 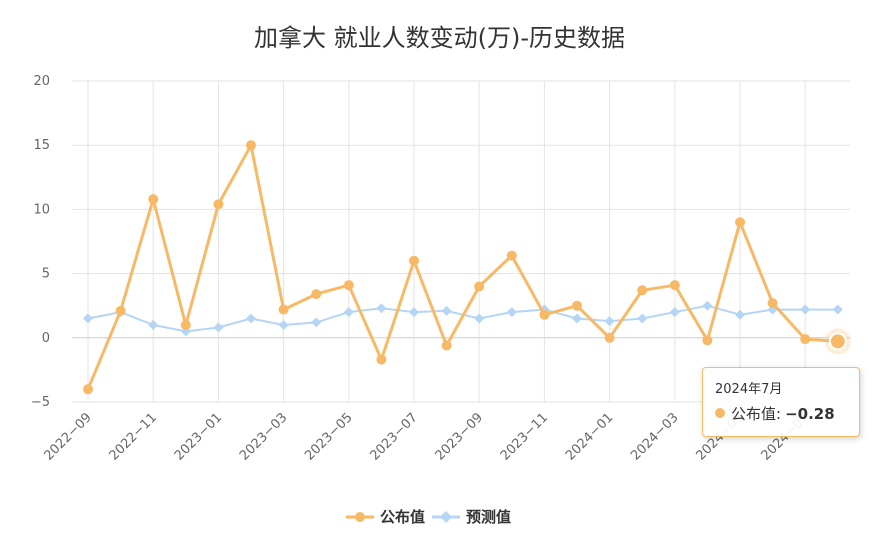 I want to click on x-tick-label: 2023−11, so click(x=524, y=436).